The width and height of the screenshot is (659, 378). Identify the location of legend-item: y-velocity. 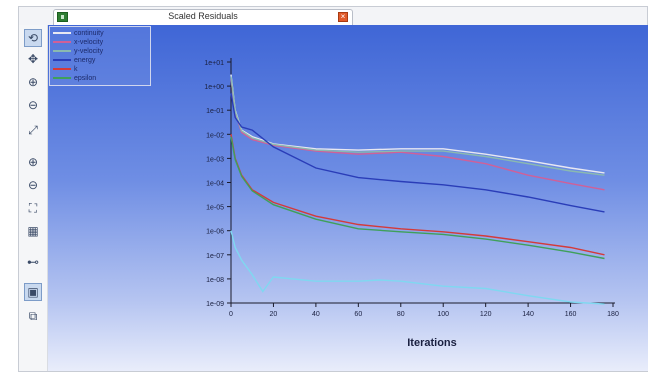
(78, 53).